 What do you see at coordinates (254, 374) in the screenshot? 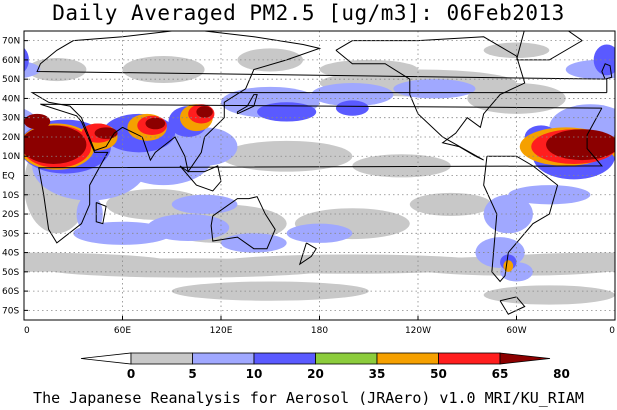
I see `colorbar-label: 10` at bounding box center [254, 374].